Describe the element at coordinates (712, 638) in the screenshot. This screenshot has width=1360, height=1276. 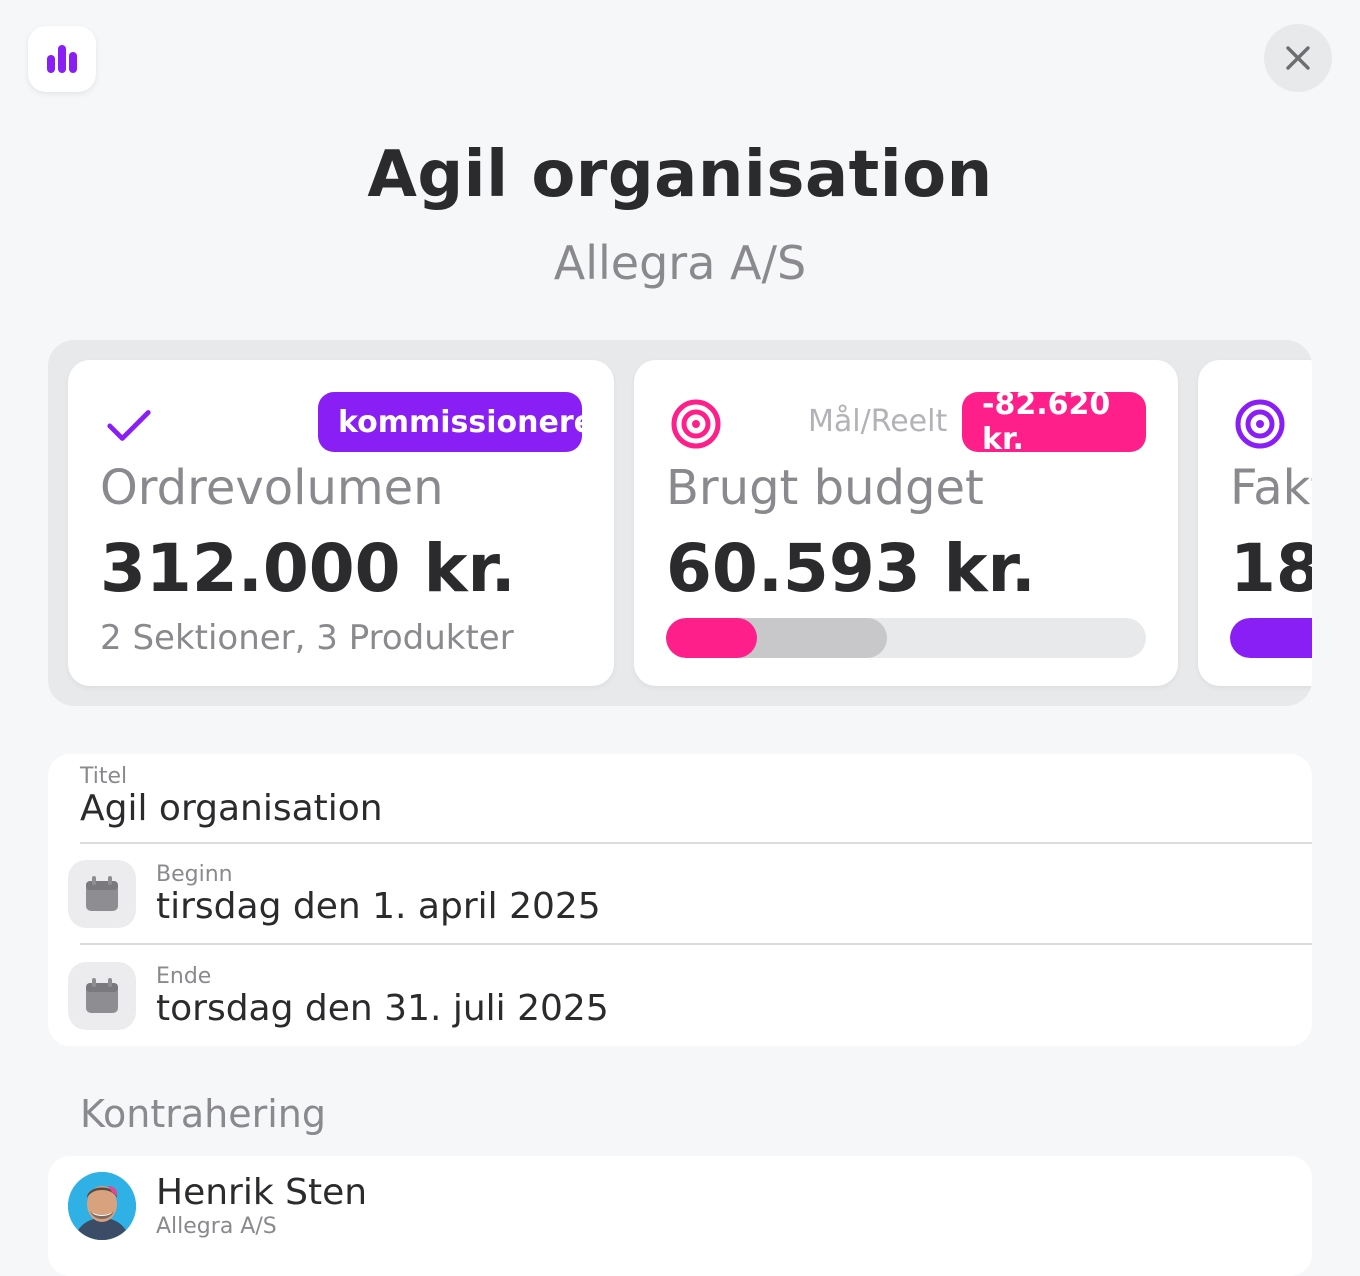
I see `budget-actual-fill` at that location.